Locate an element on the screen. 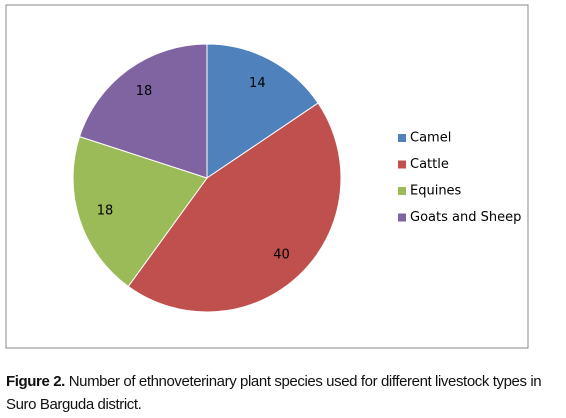 The width and height of the screenshot is (566, 418). legend-label: Camel is located at coordinates (430, 138).